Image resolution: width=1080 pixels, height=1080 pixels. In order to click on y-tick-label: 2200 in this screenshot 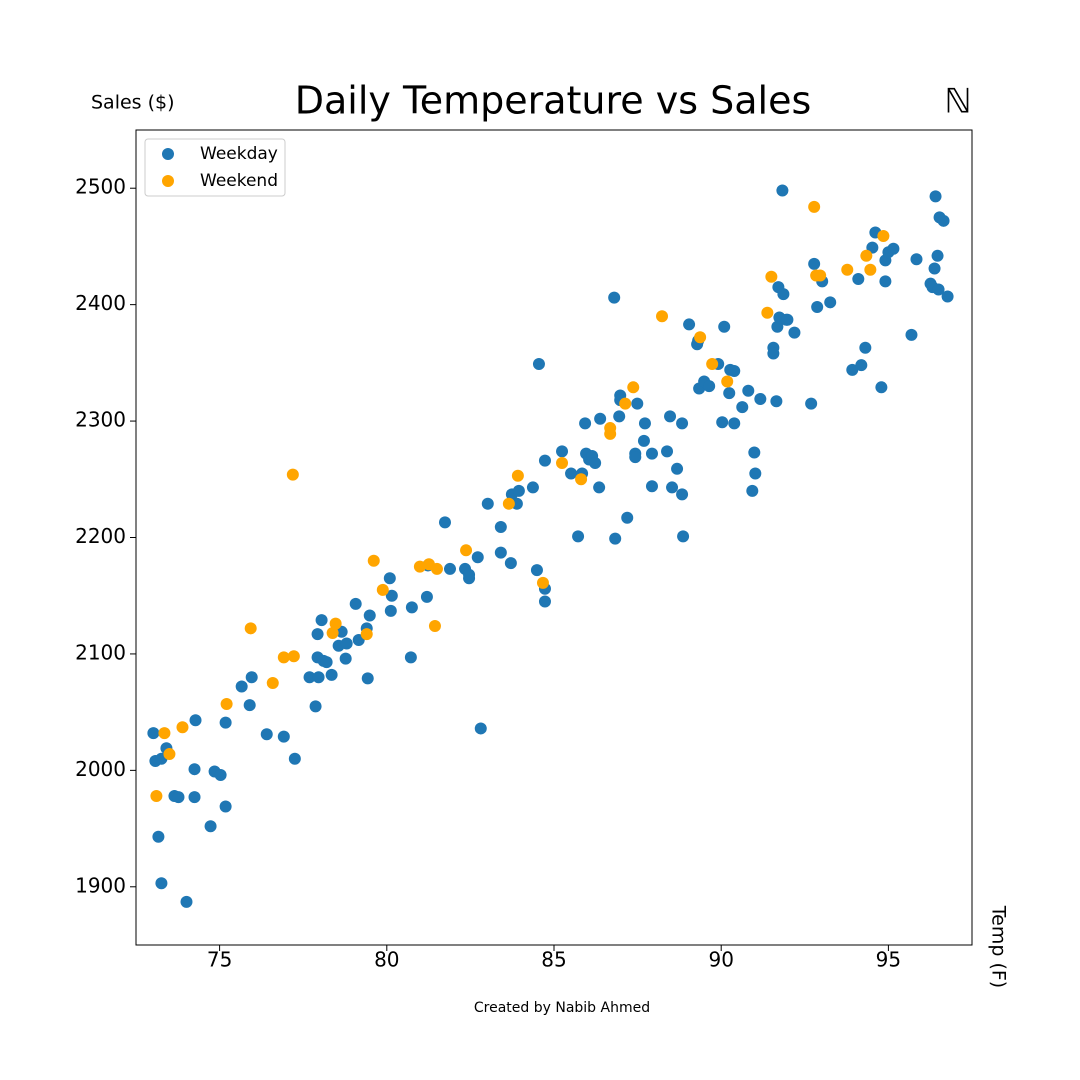, I will do `click(100, 536)`.